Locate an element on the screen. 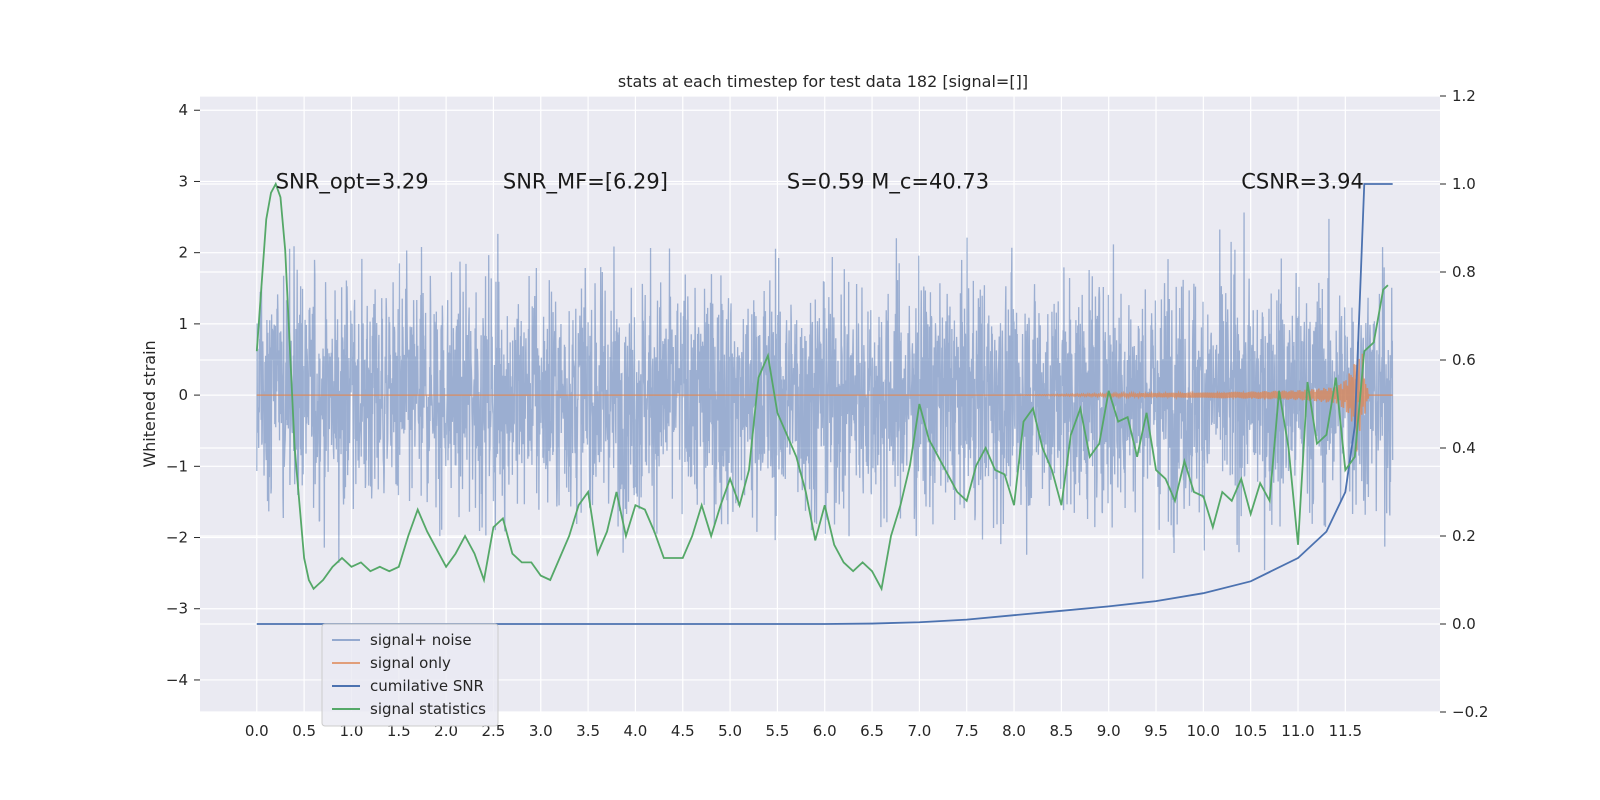  x-tick-label: 4.5 is located at coordinates (683, 731).